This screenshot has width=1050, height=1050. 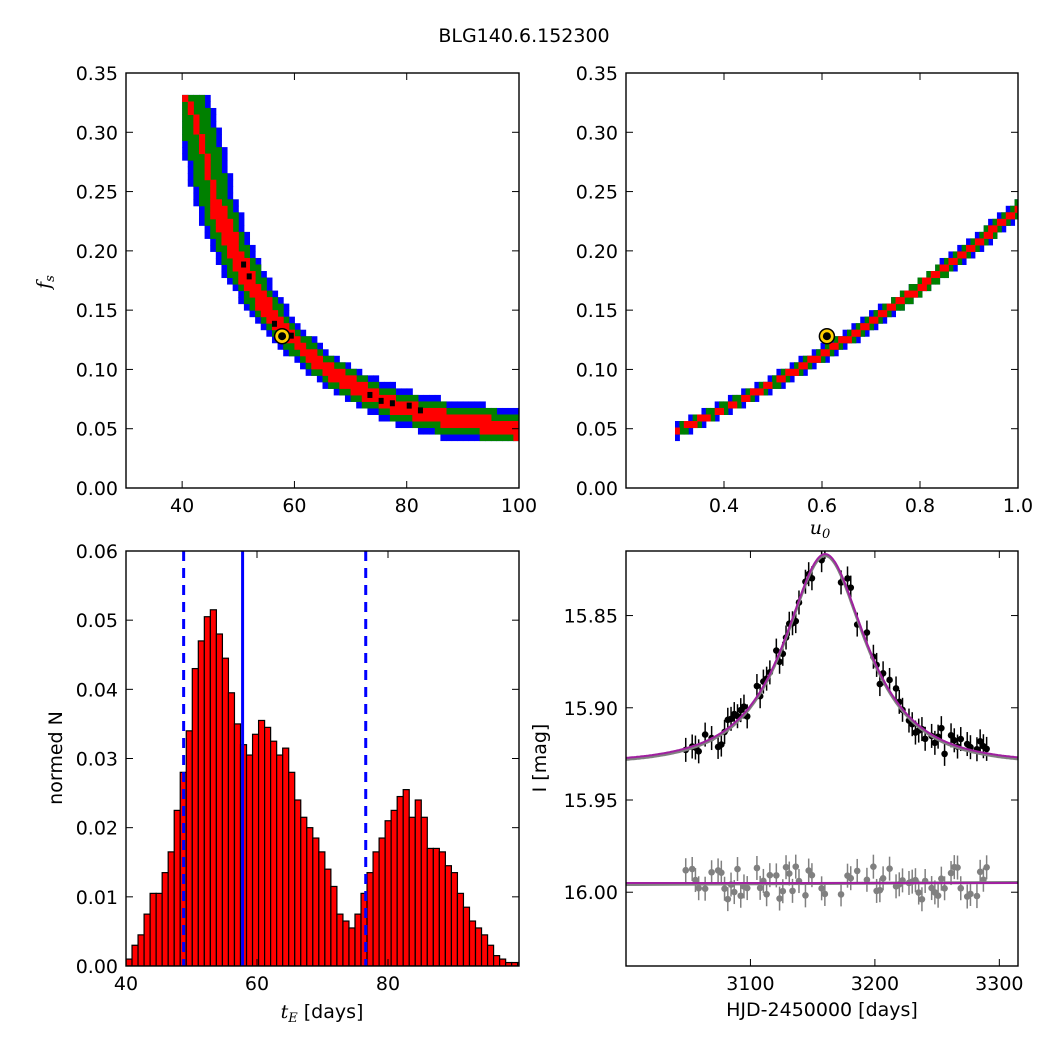 I want to click on p1-ylabel: fs, so click(x=45, y=283).